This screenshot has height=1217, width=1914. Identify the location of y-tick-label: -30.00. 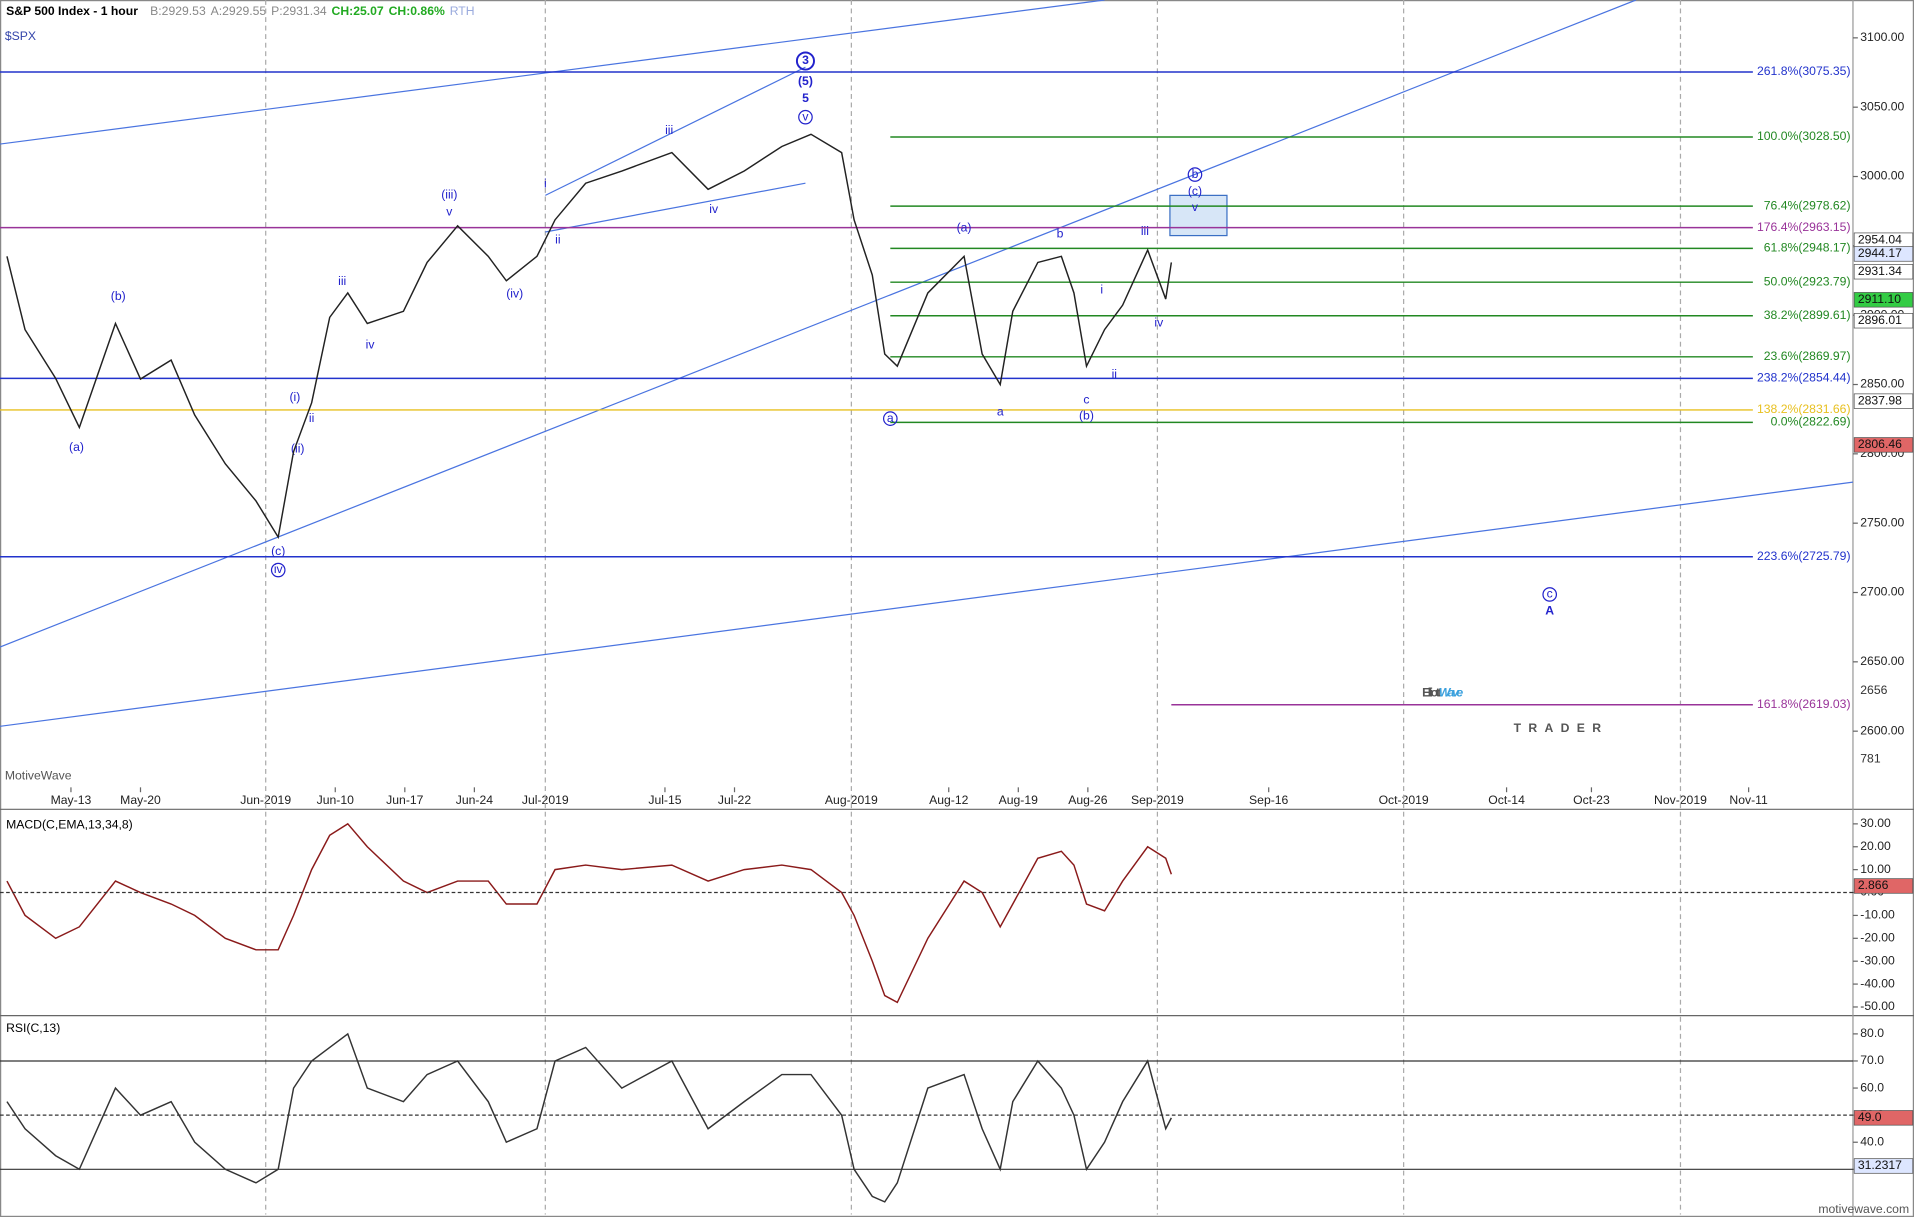
(1877, 960).